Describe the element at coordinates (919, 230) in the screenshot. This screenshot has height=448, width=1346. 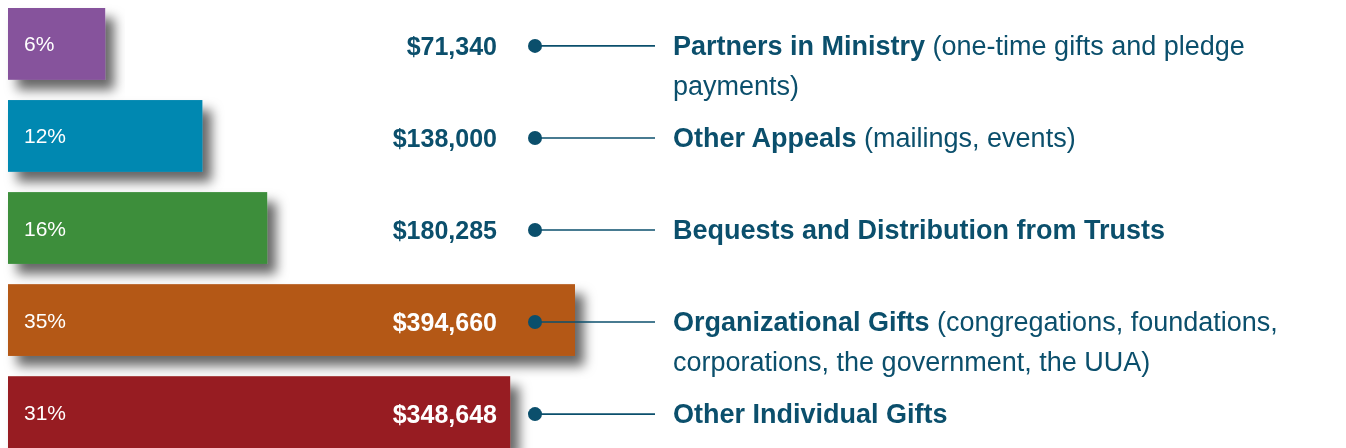
I see `y-tick-label: Bequests and Distribution from Trusts` at that location.